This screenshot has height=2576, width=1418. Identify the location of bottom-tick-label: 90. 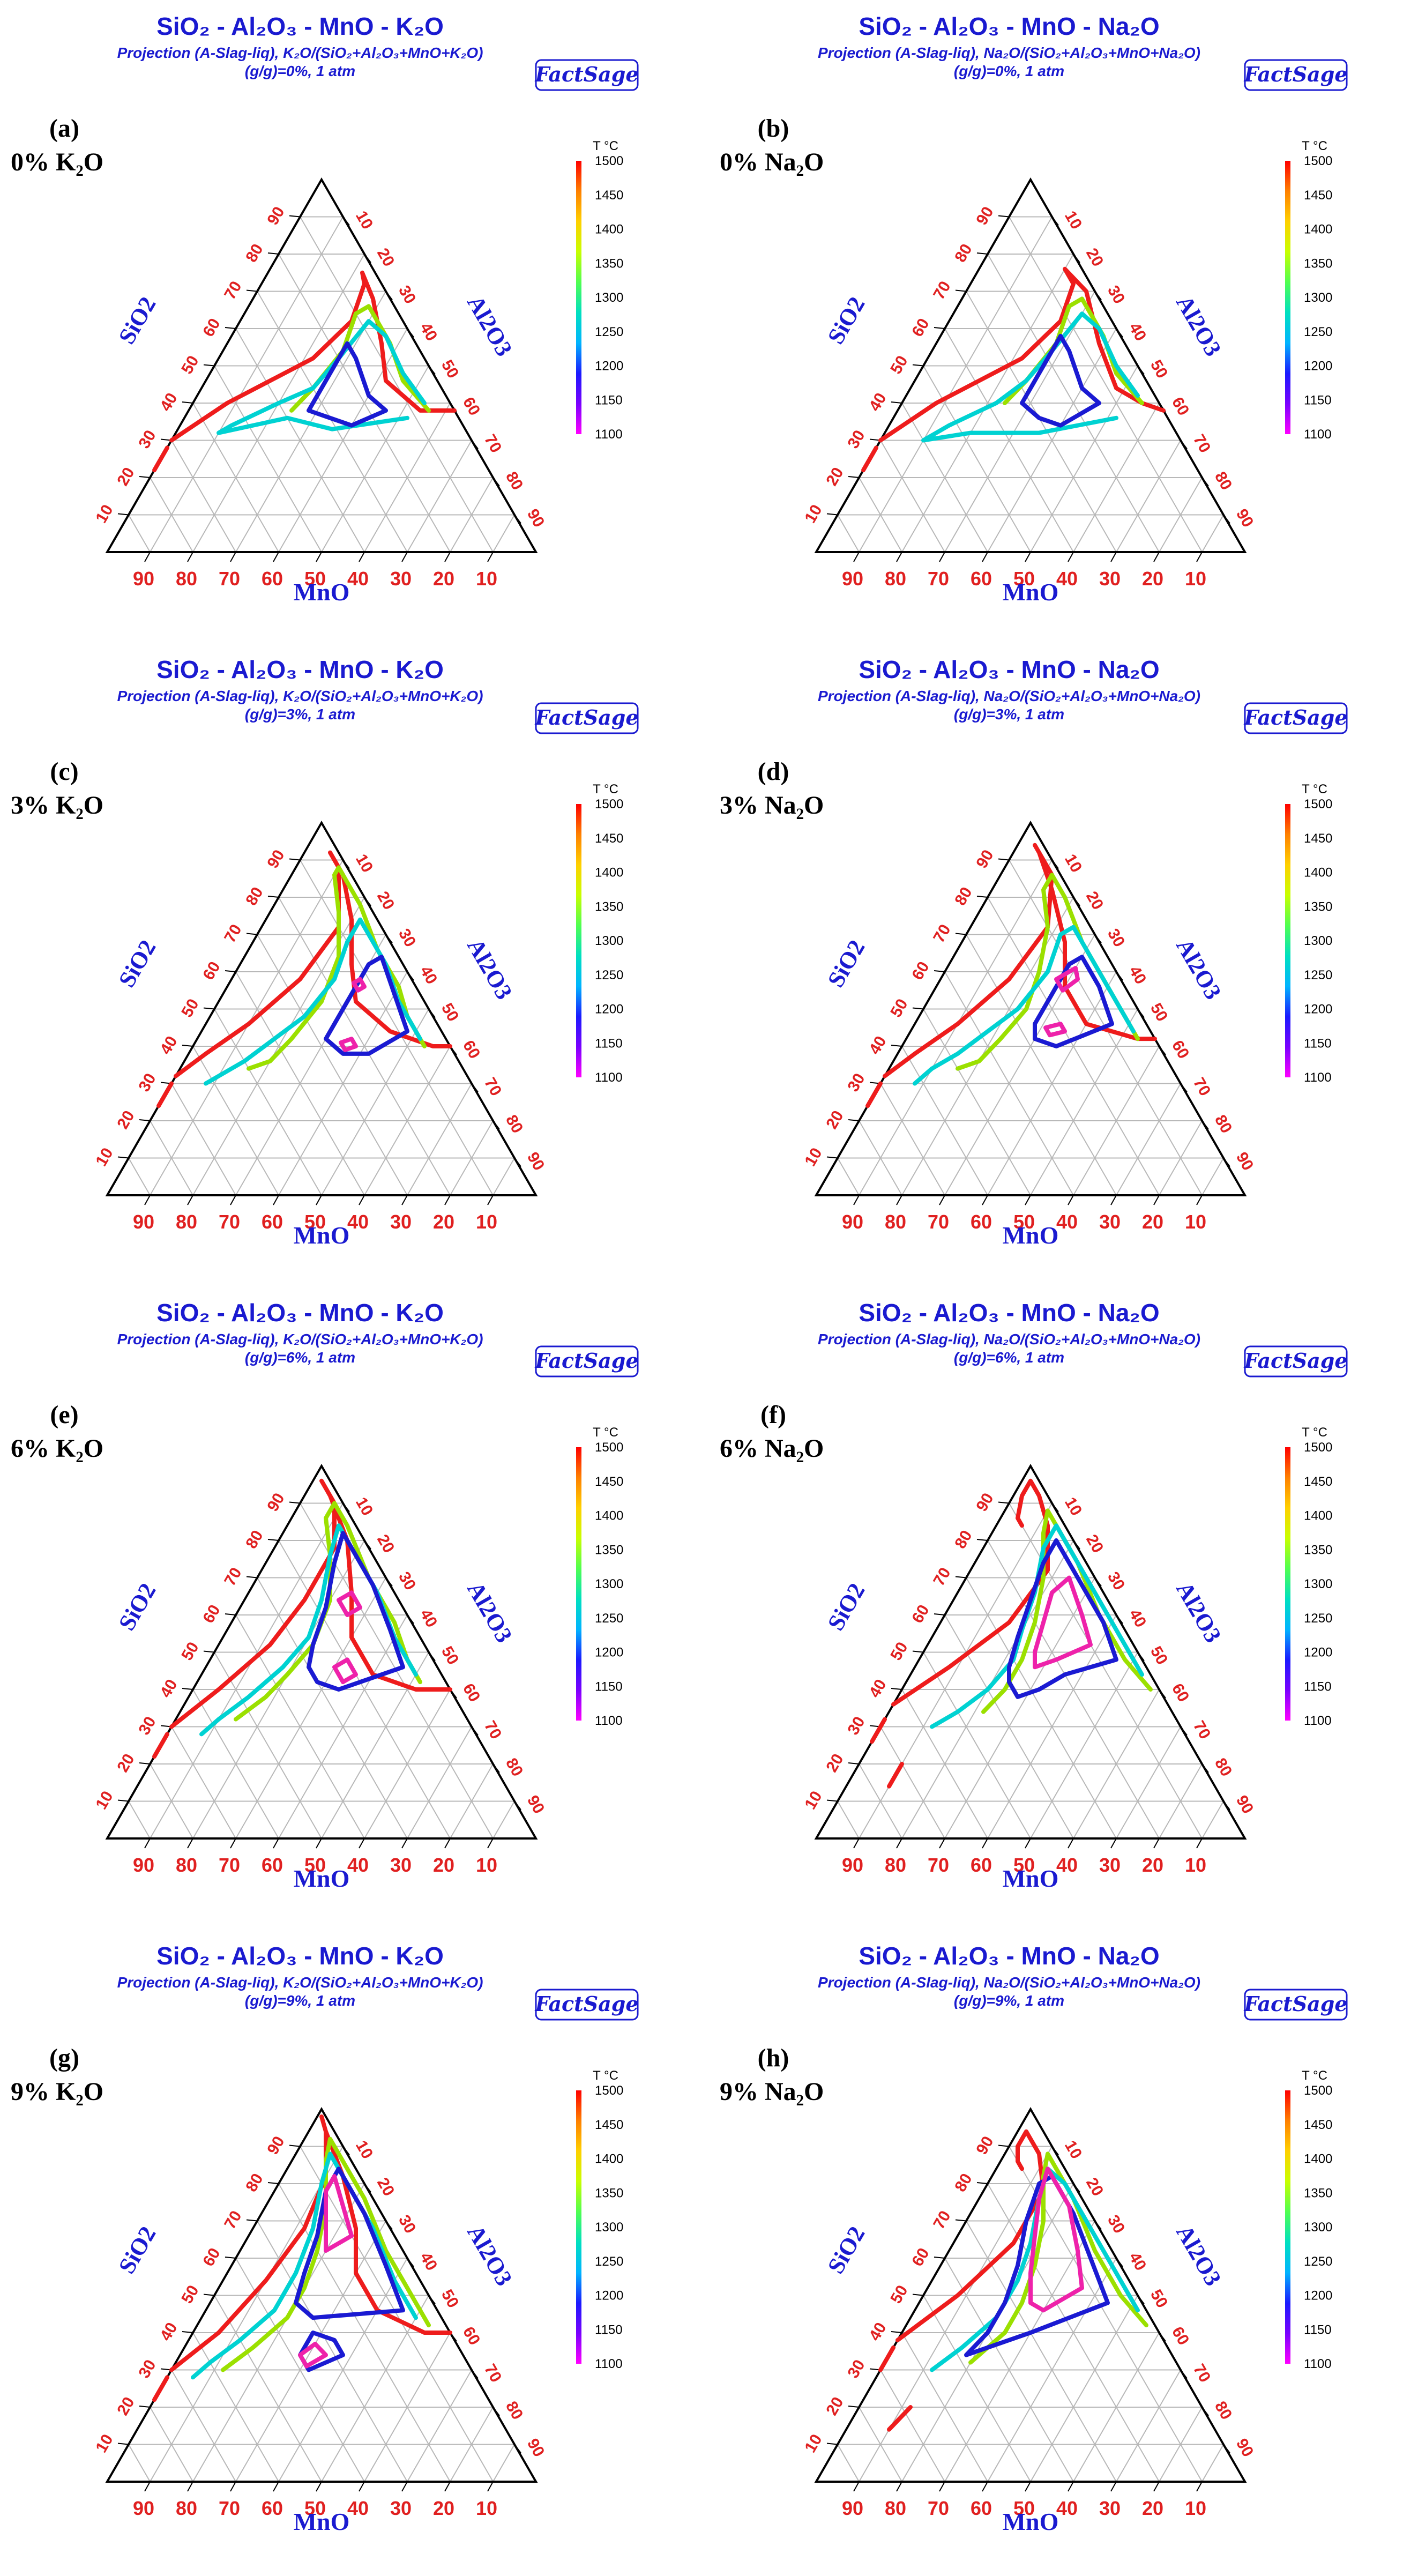
(852, 579).